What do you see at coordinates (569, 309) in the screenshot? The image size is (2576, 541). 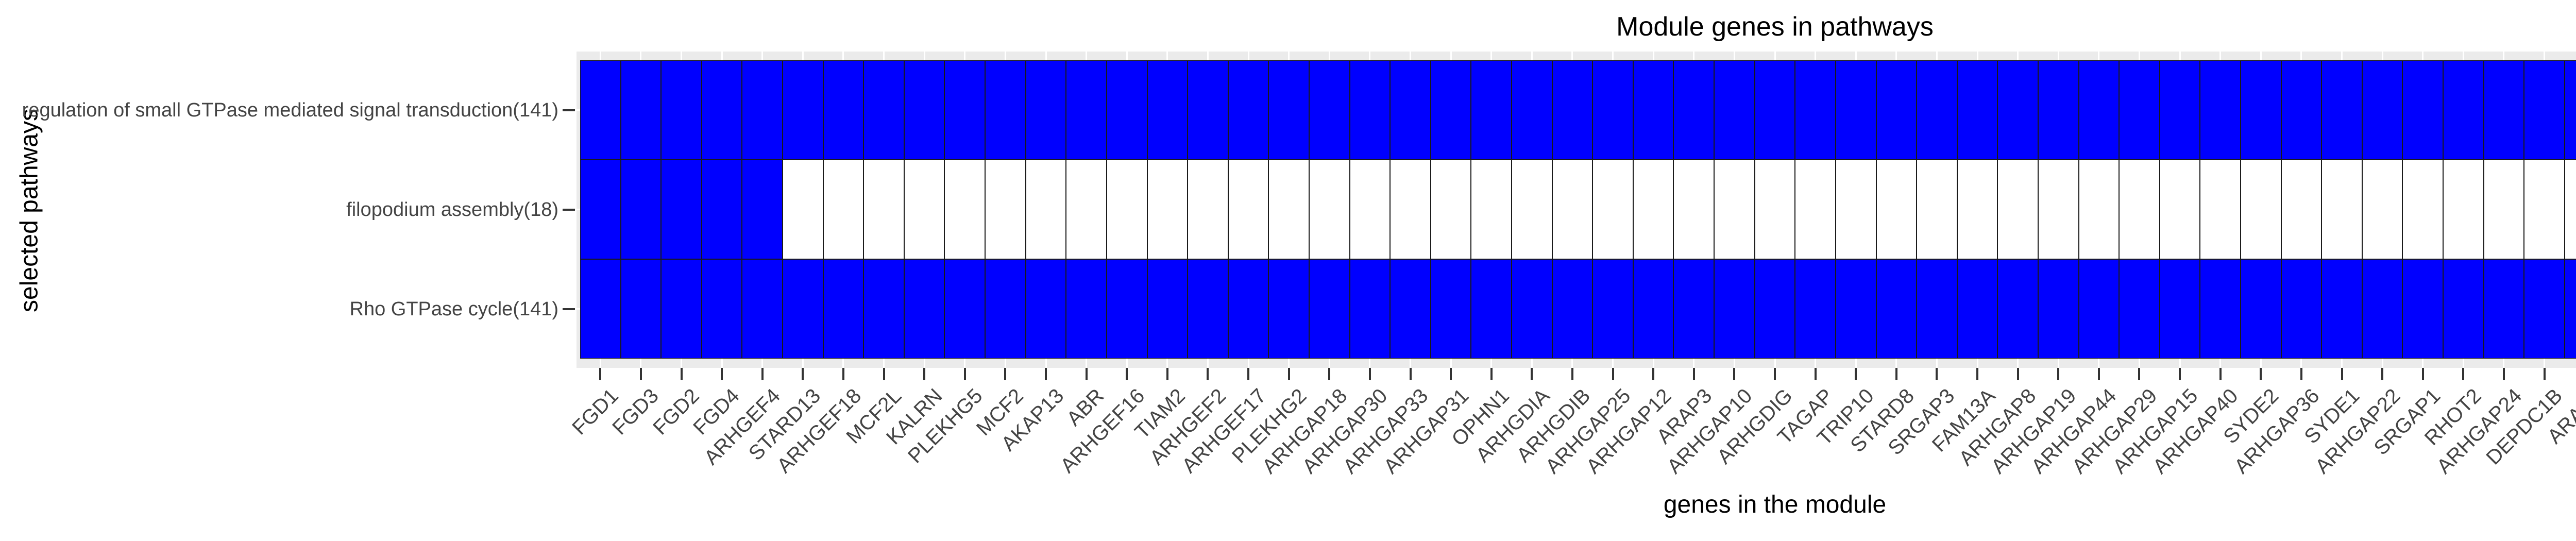 I see `y-tick` at bounding box center [569, 309].